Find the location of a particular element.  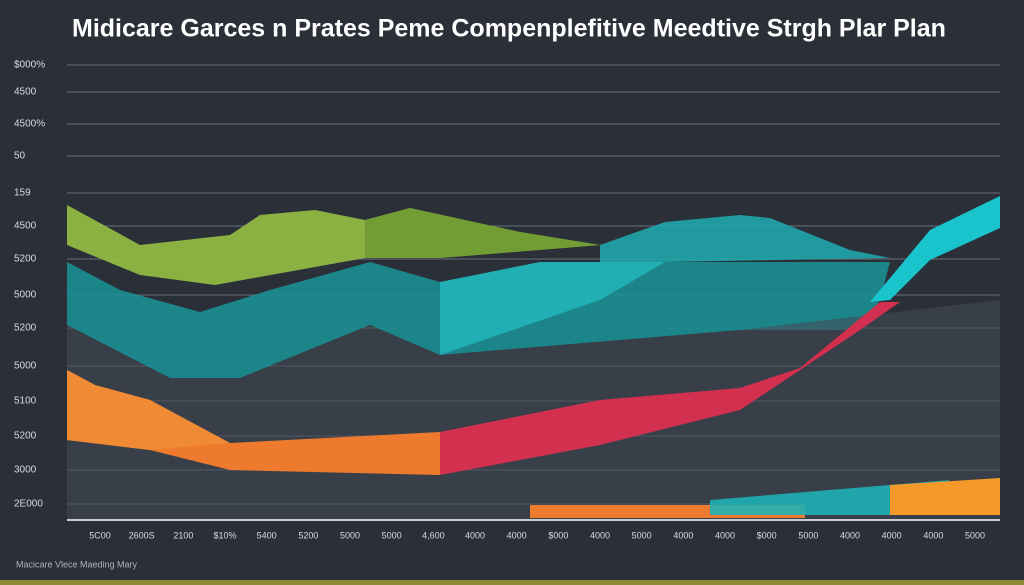

x-tick-label: 5200 is located at coordinates (308, 535).